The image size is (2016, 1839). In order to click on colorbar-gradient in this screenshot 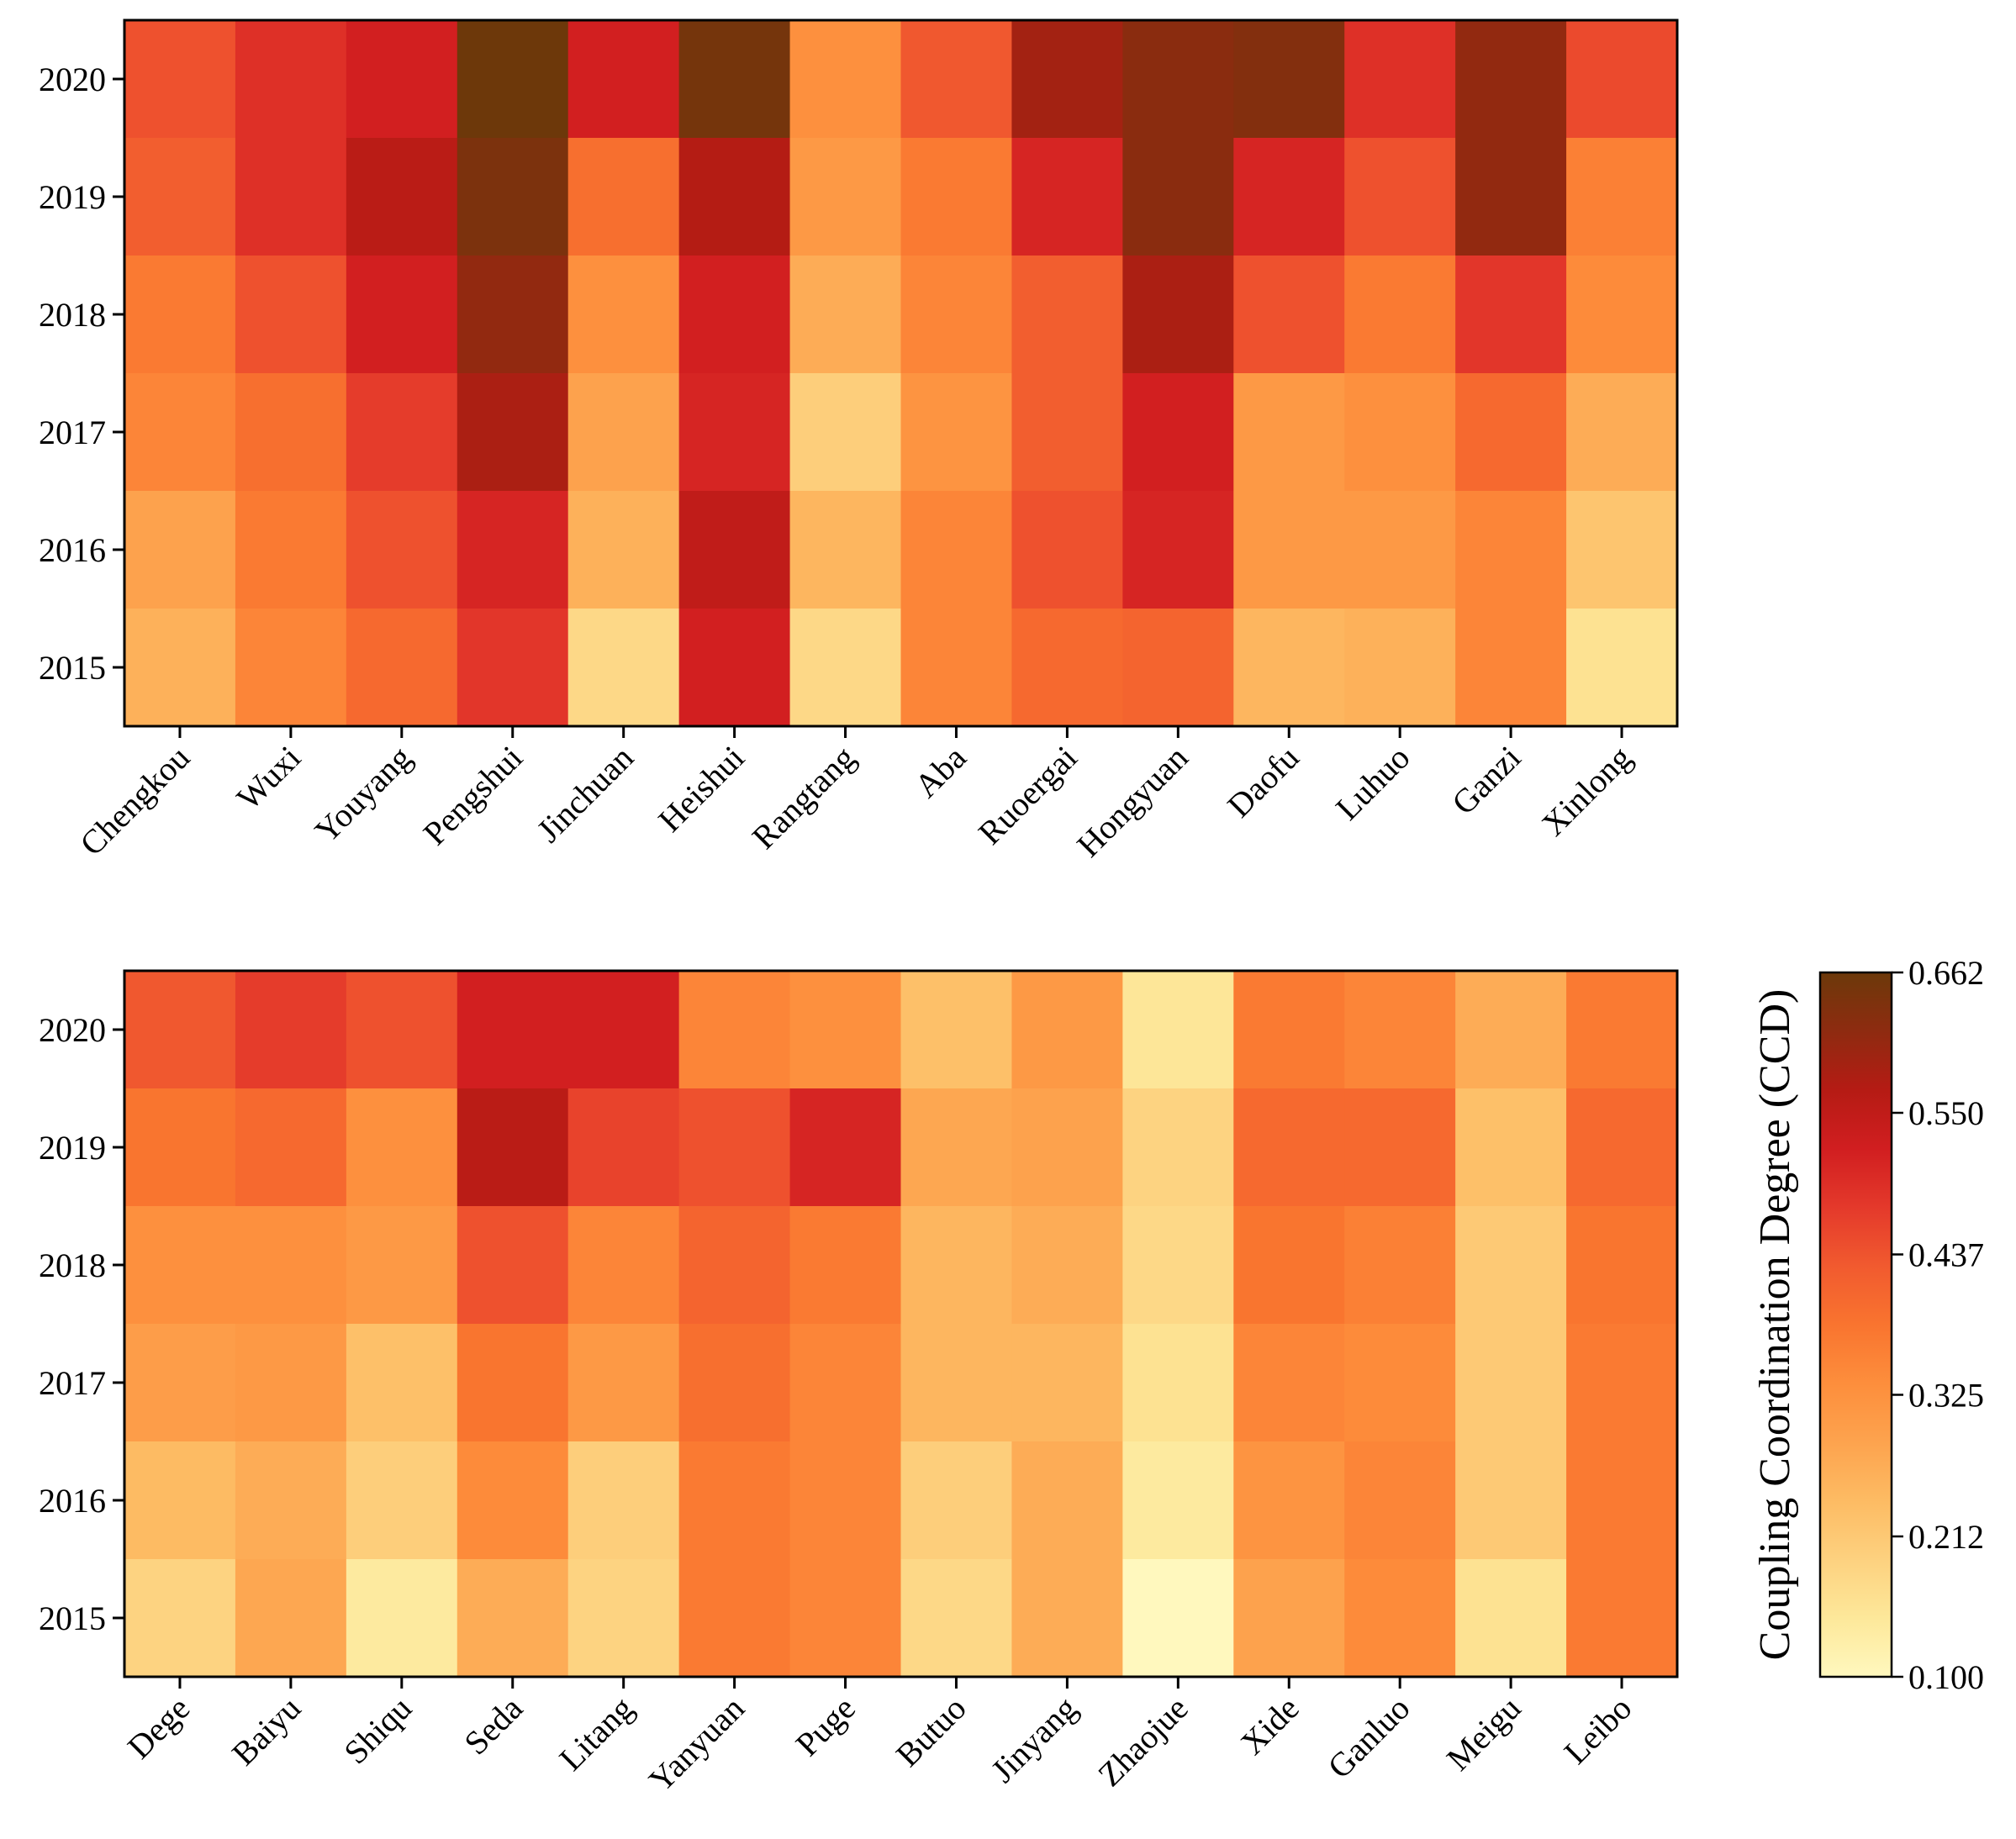, I will do `click(1856, 1324)`.